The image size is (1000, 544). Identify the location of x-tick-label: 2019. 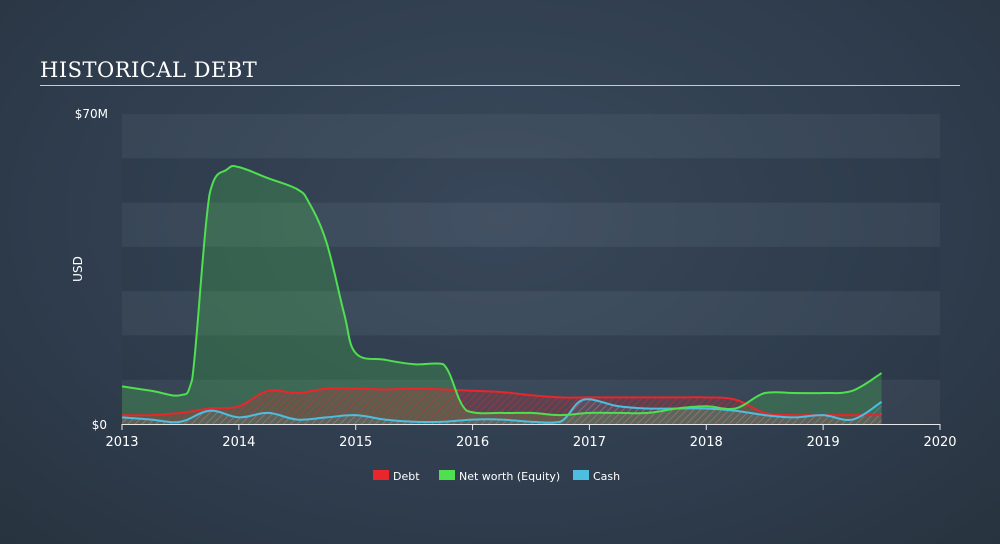
(823, 442).